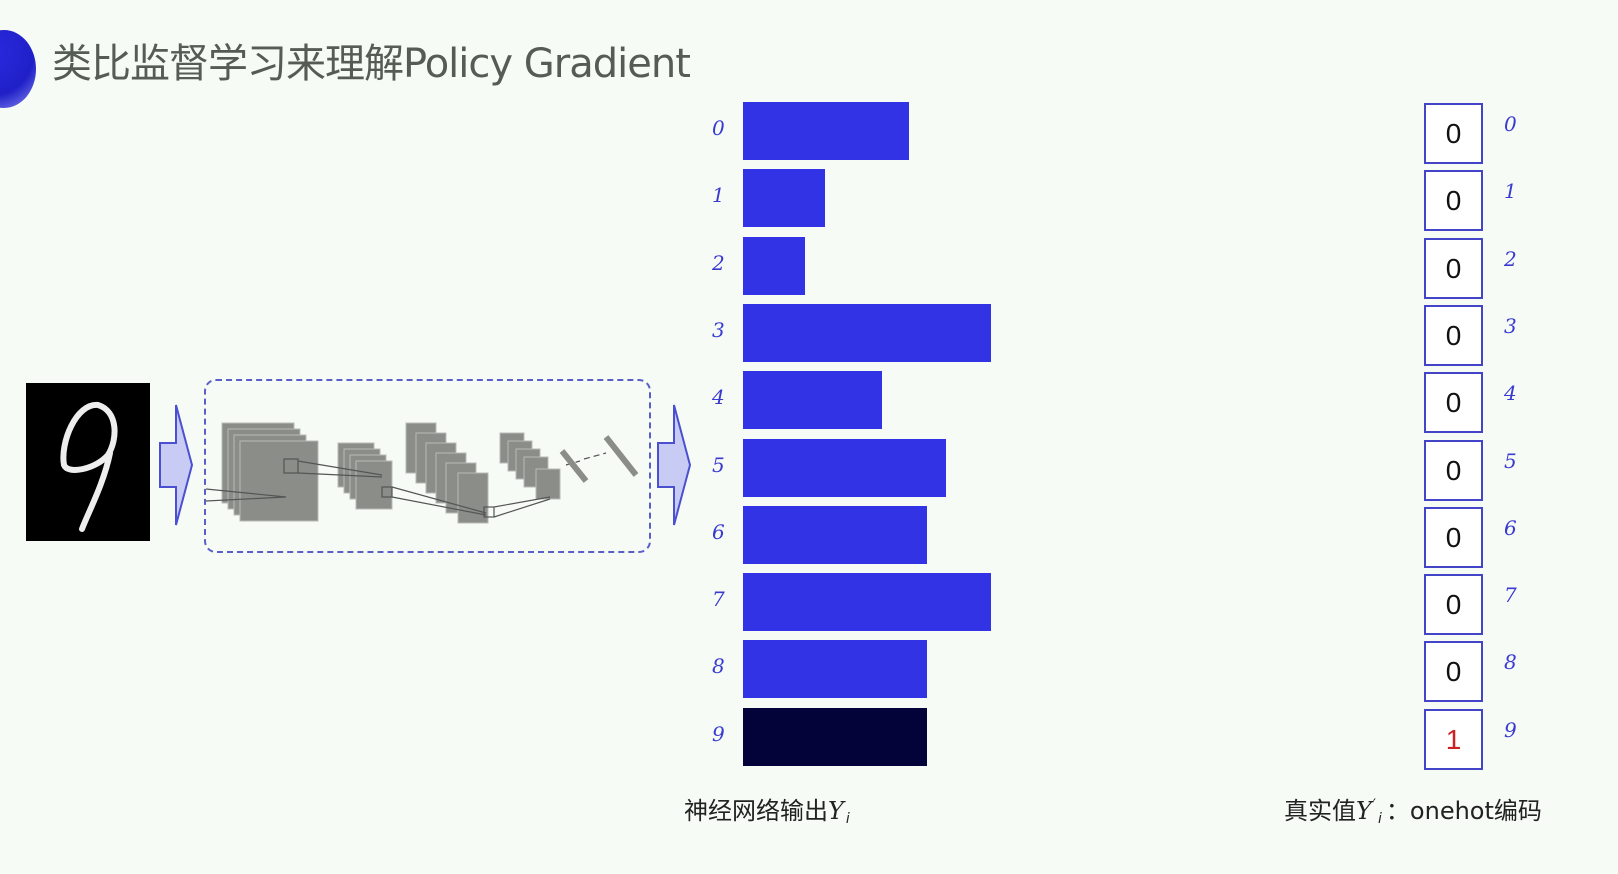 This screenshot has height=874, width=1618. Describe the element at coordinates (1463, 811) in the screenshot. I see `onehot-caption-suffix: ：onehot编码` at that location.